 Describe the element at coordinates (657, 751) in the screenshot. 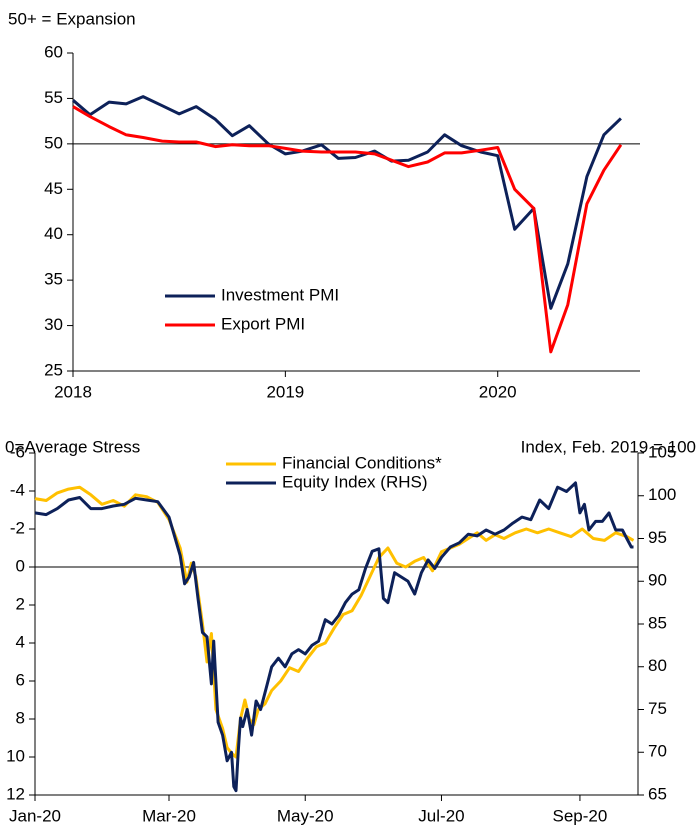

I see `y2-tick-label: 70` at that location.